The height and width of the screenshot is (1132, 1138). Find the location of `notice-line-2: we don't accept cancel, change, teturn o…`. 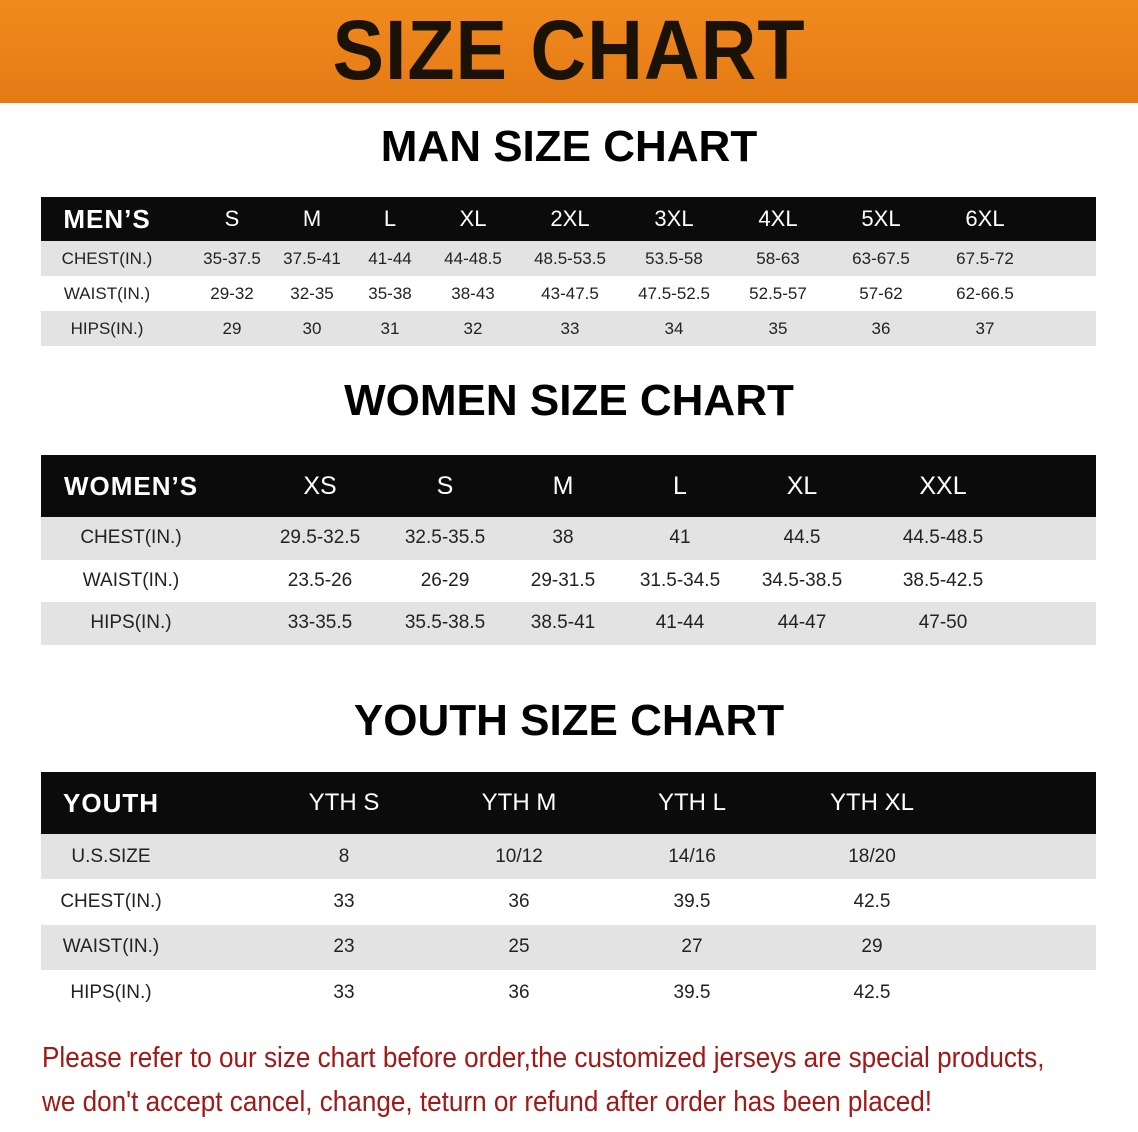

notice-line-2: we don't accept cancel, change, teturn o… is located at coordinates (487, 1102).